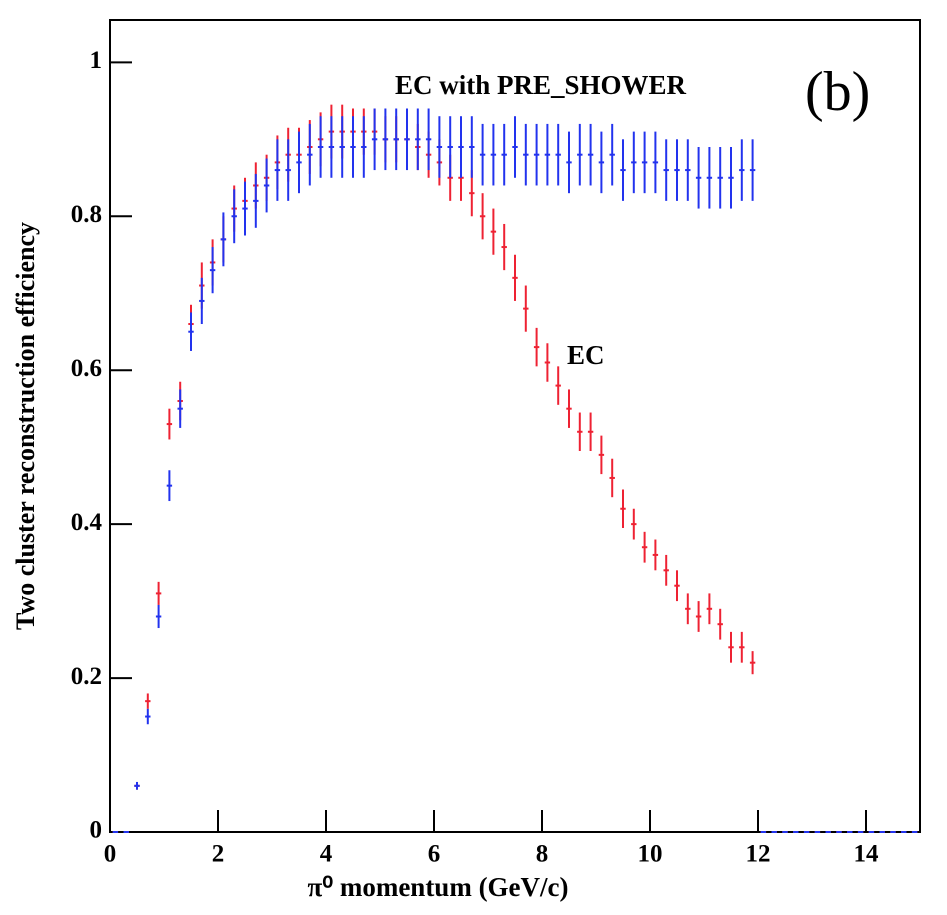 This screenshot has width=947, height=915. What do you see at coordinates (86, 368) in the screenshot?
I see `y-tick-label: 0.6` at bounding box center [86, 368].